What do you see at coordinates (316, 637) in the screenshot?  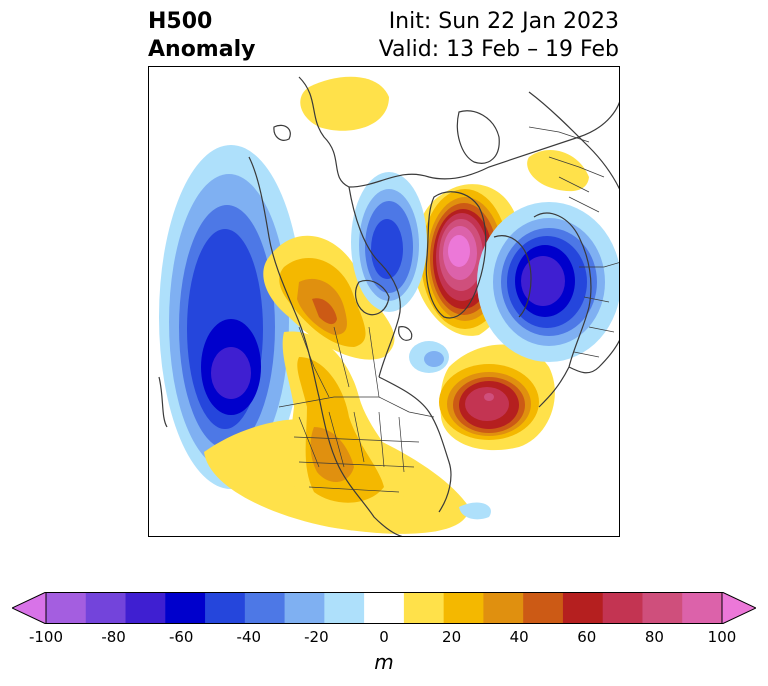 I see `colorbar-tick-label: -20` at bounding box center [316, 637].